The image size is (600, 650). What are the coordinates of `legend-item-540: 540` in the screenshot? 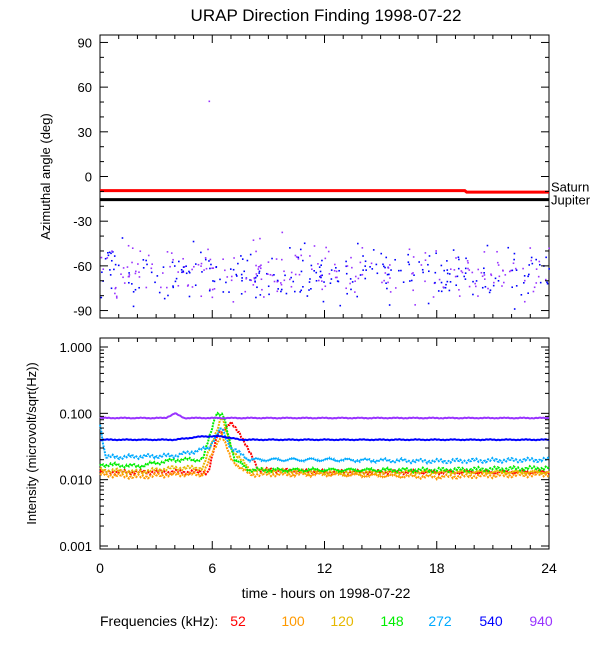 It's located at (491, 621).